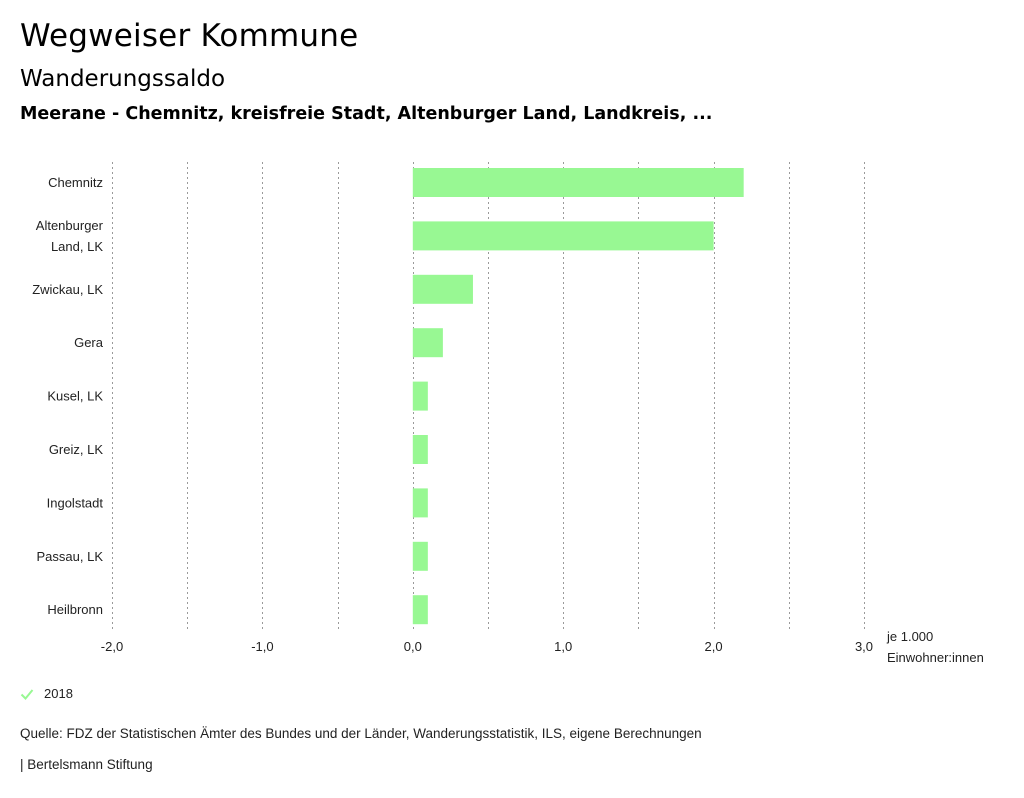  Describe the element at coordinates (112, 646) in the screenshot. I see `x-tick-label: -2,0` at that location.